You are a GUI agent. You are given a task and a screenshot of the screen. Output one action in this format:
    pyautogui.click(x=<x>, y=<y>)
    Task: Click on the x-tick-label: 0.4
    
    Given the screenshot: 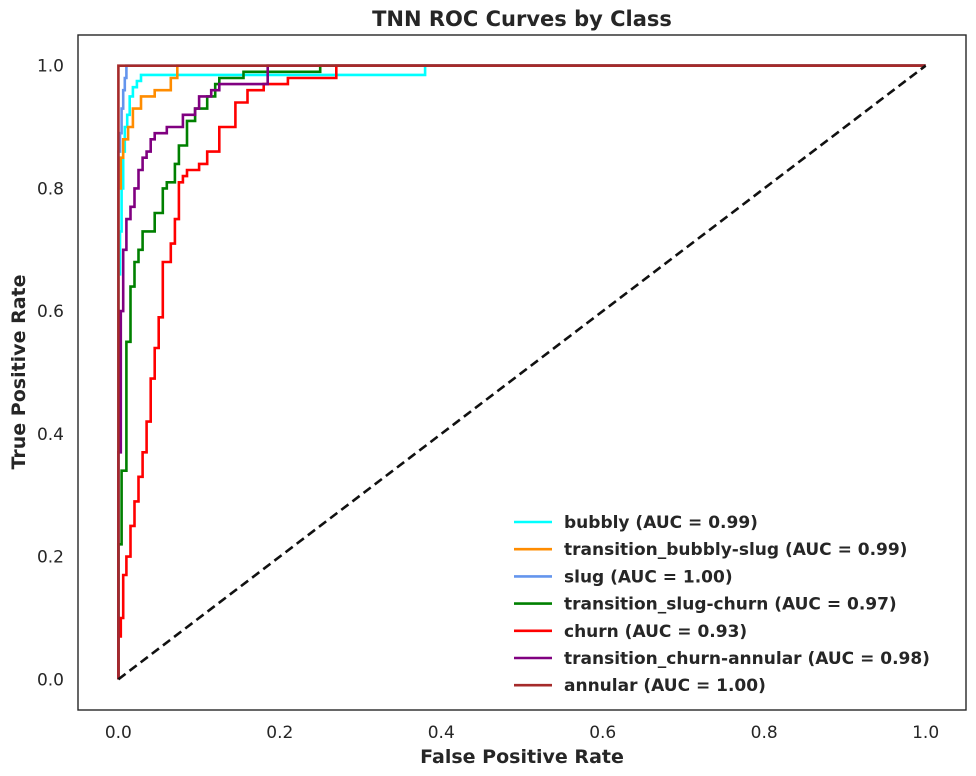 What is the action you would take?
    pyautogui.click(x=441, y=733)
    